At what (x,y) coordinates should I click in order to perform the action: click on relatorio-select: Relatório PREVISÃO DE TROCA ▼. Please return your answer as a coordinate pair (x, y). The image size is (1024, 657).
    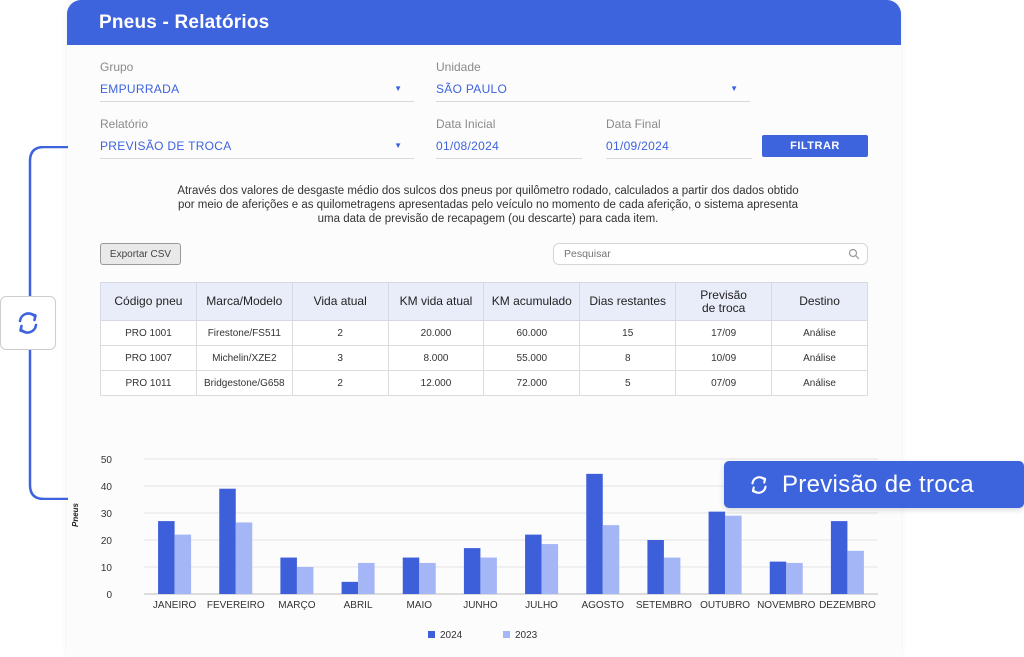
    Looking at the image, I should click on (257, 139).